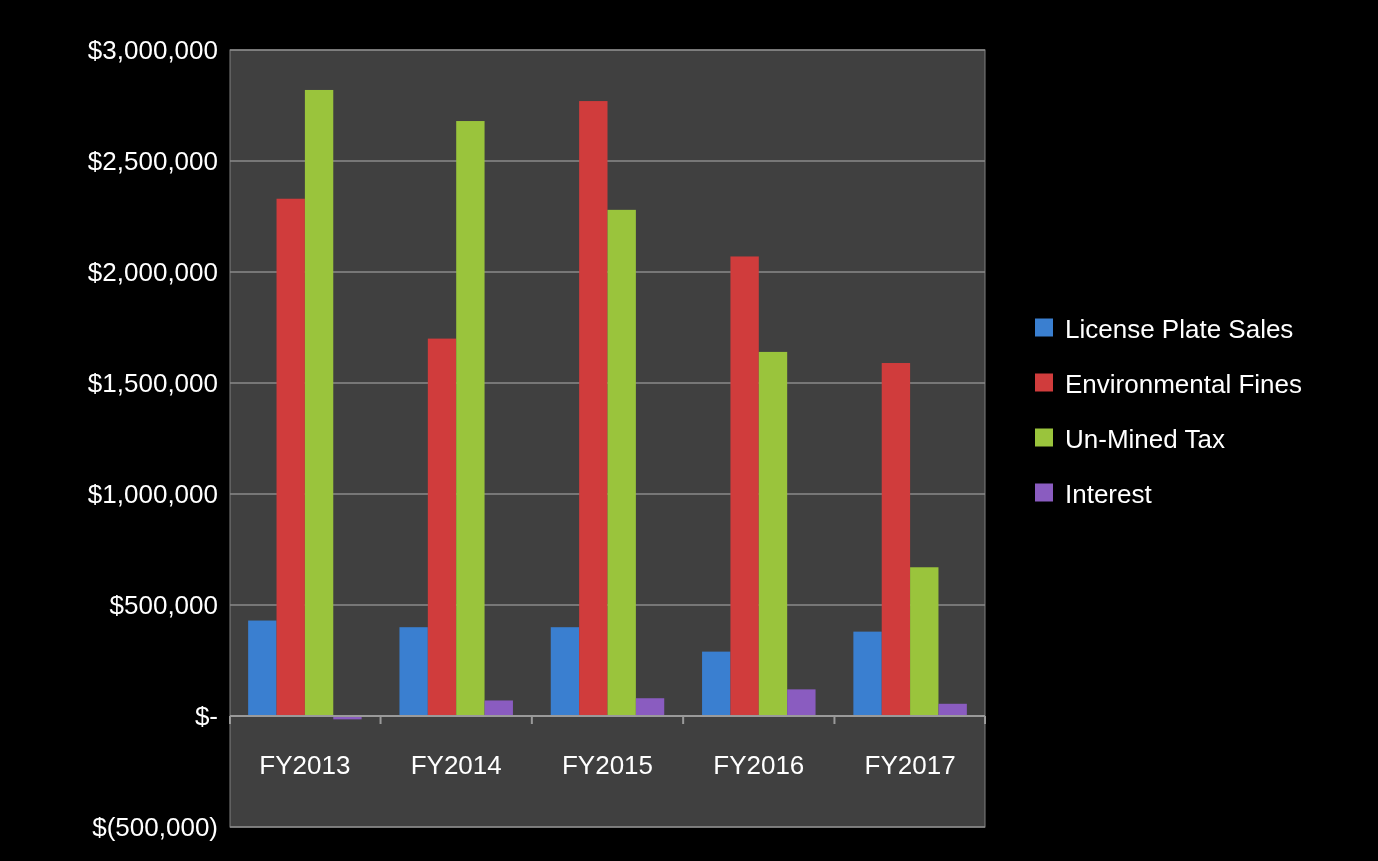 The width and height of the screenshot is (1378, 861). I want to click on y-tick-label: $(500,000), so click(155, 827).